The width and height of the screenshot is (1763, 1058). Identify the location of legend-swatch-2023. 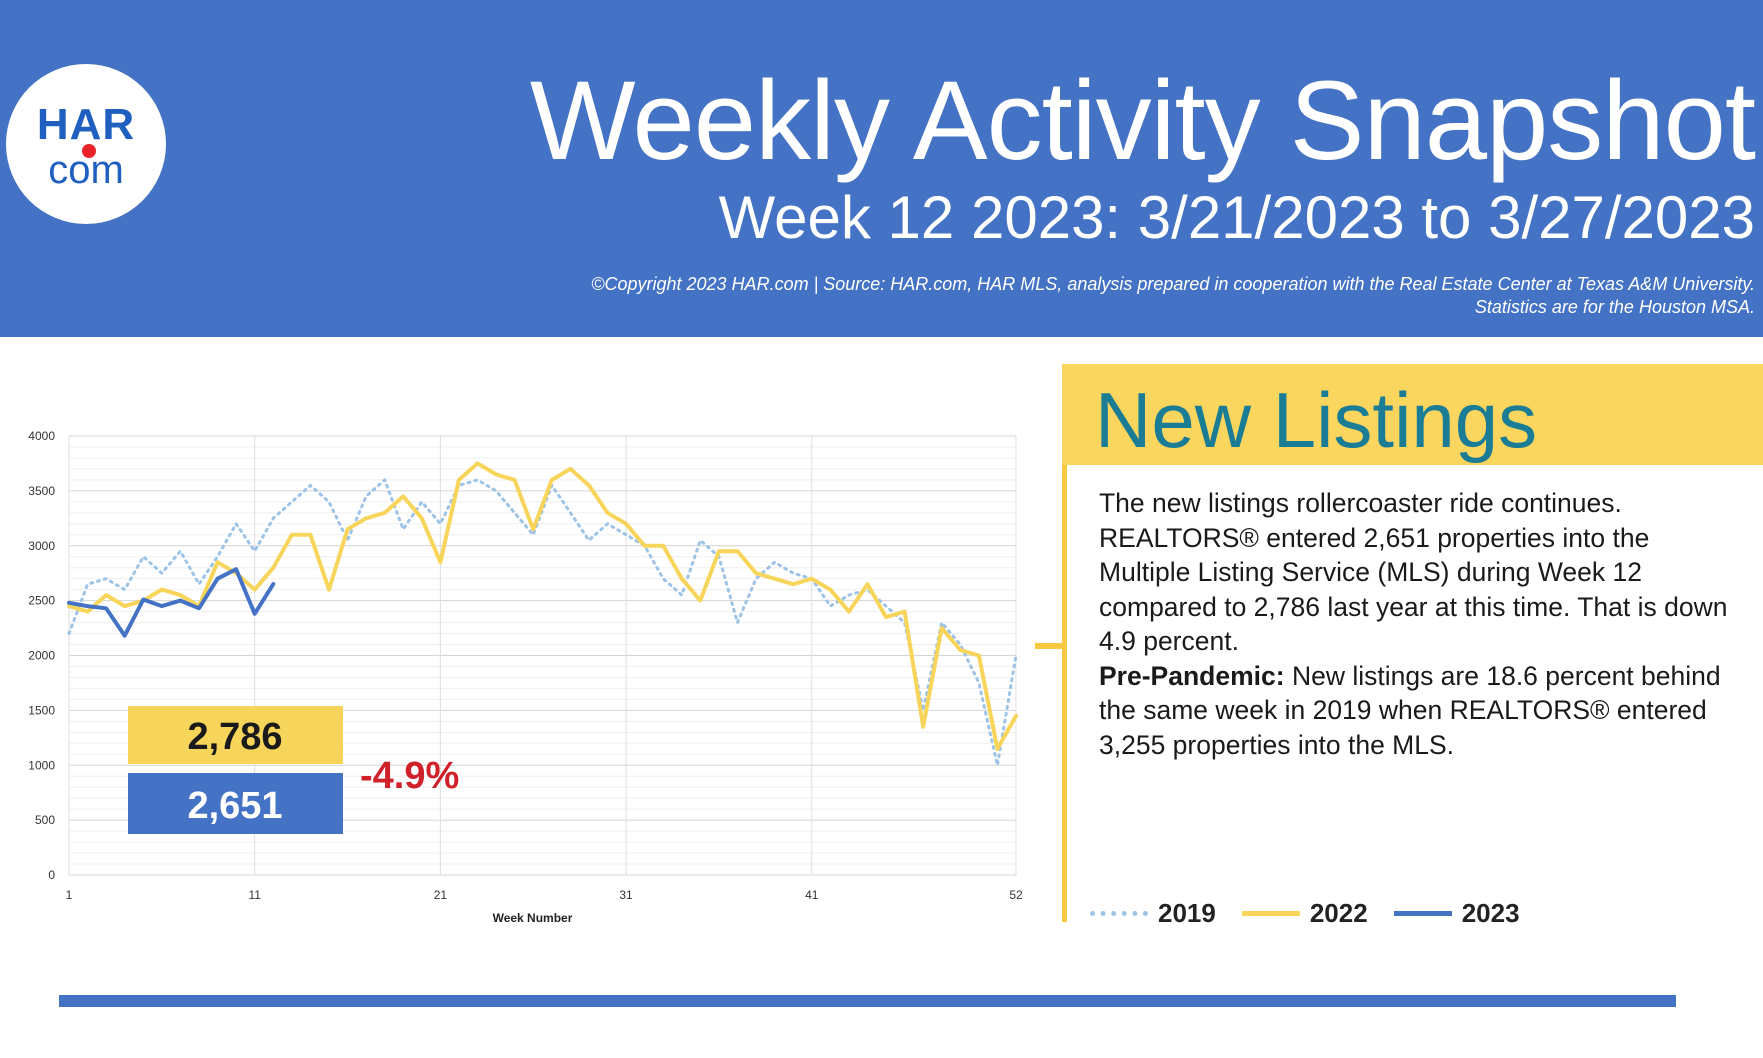
(1422, 913).